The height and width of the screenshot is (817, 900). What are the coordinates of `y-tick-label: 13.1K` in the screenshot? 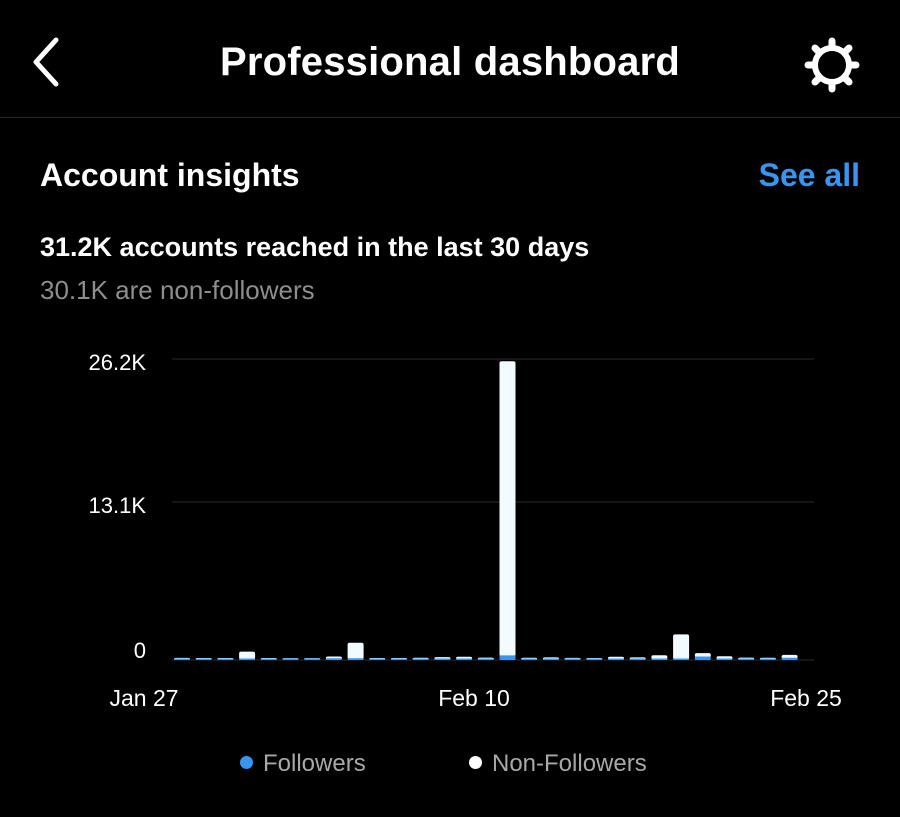 It's located at (118, 505).